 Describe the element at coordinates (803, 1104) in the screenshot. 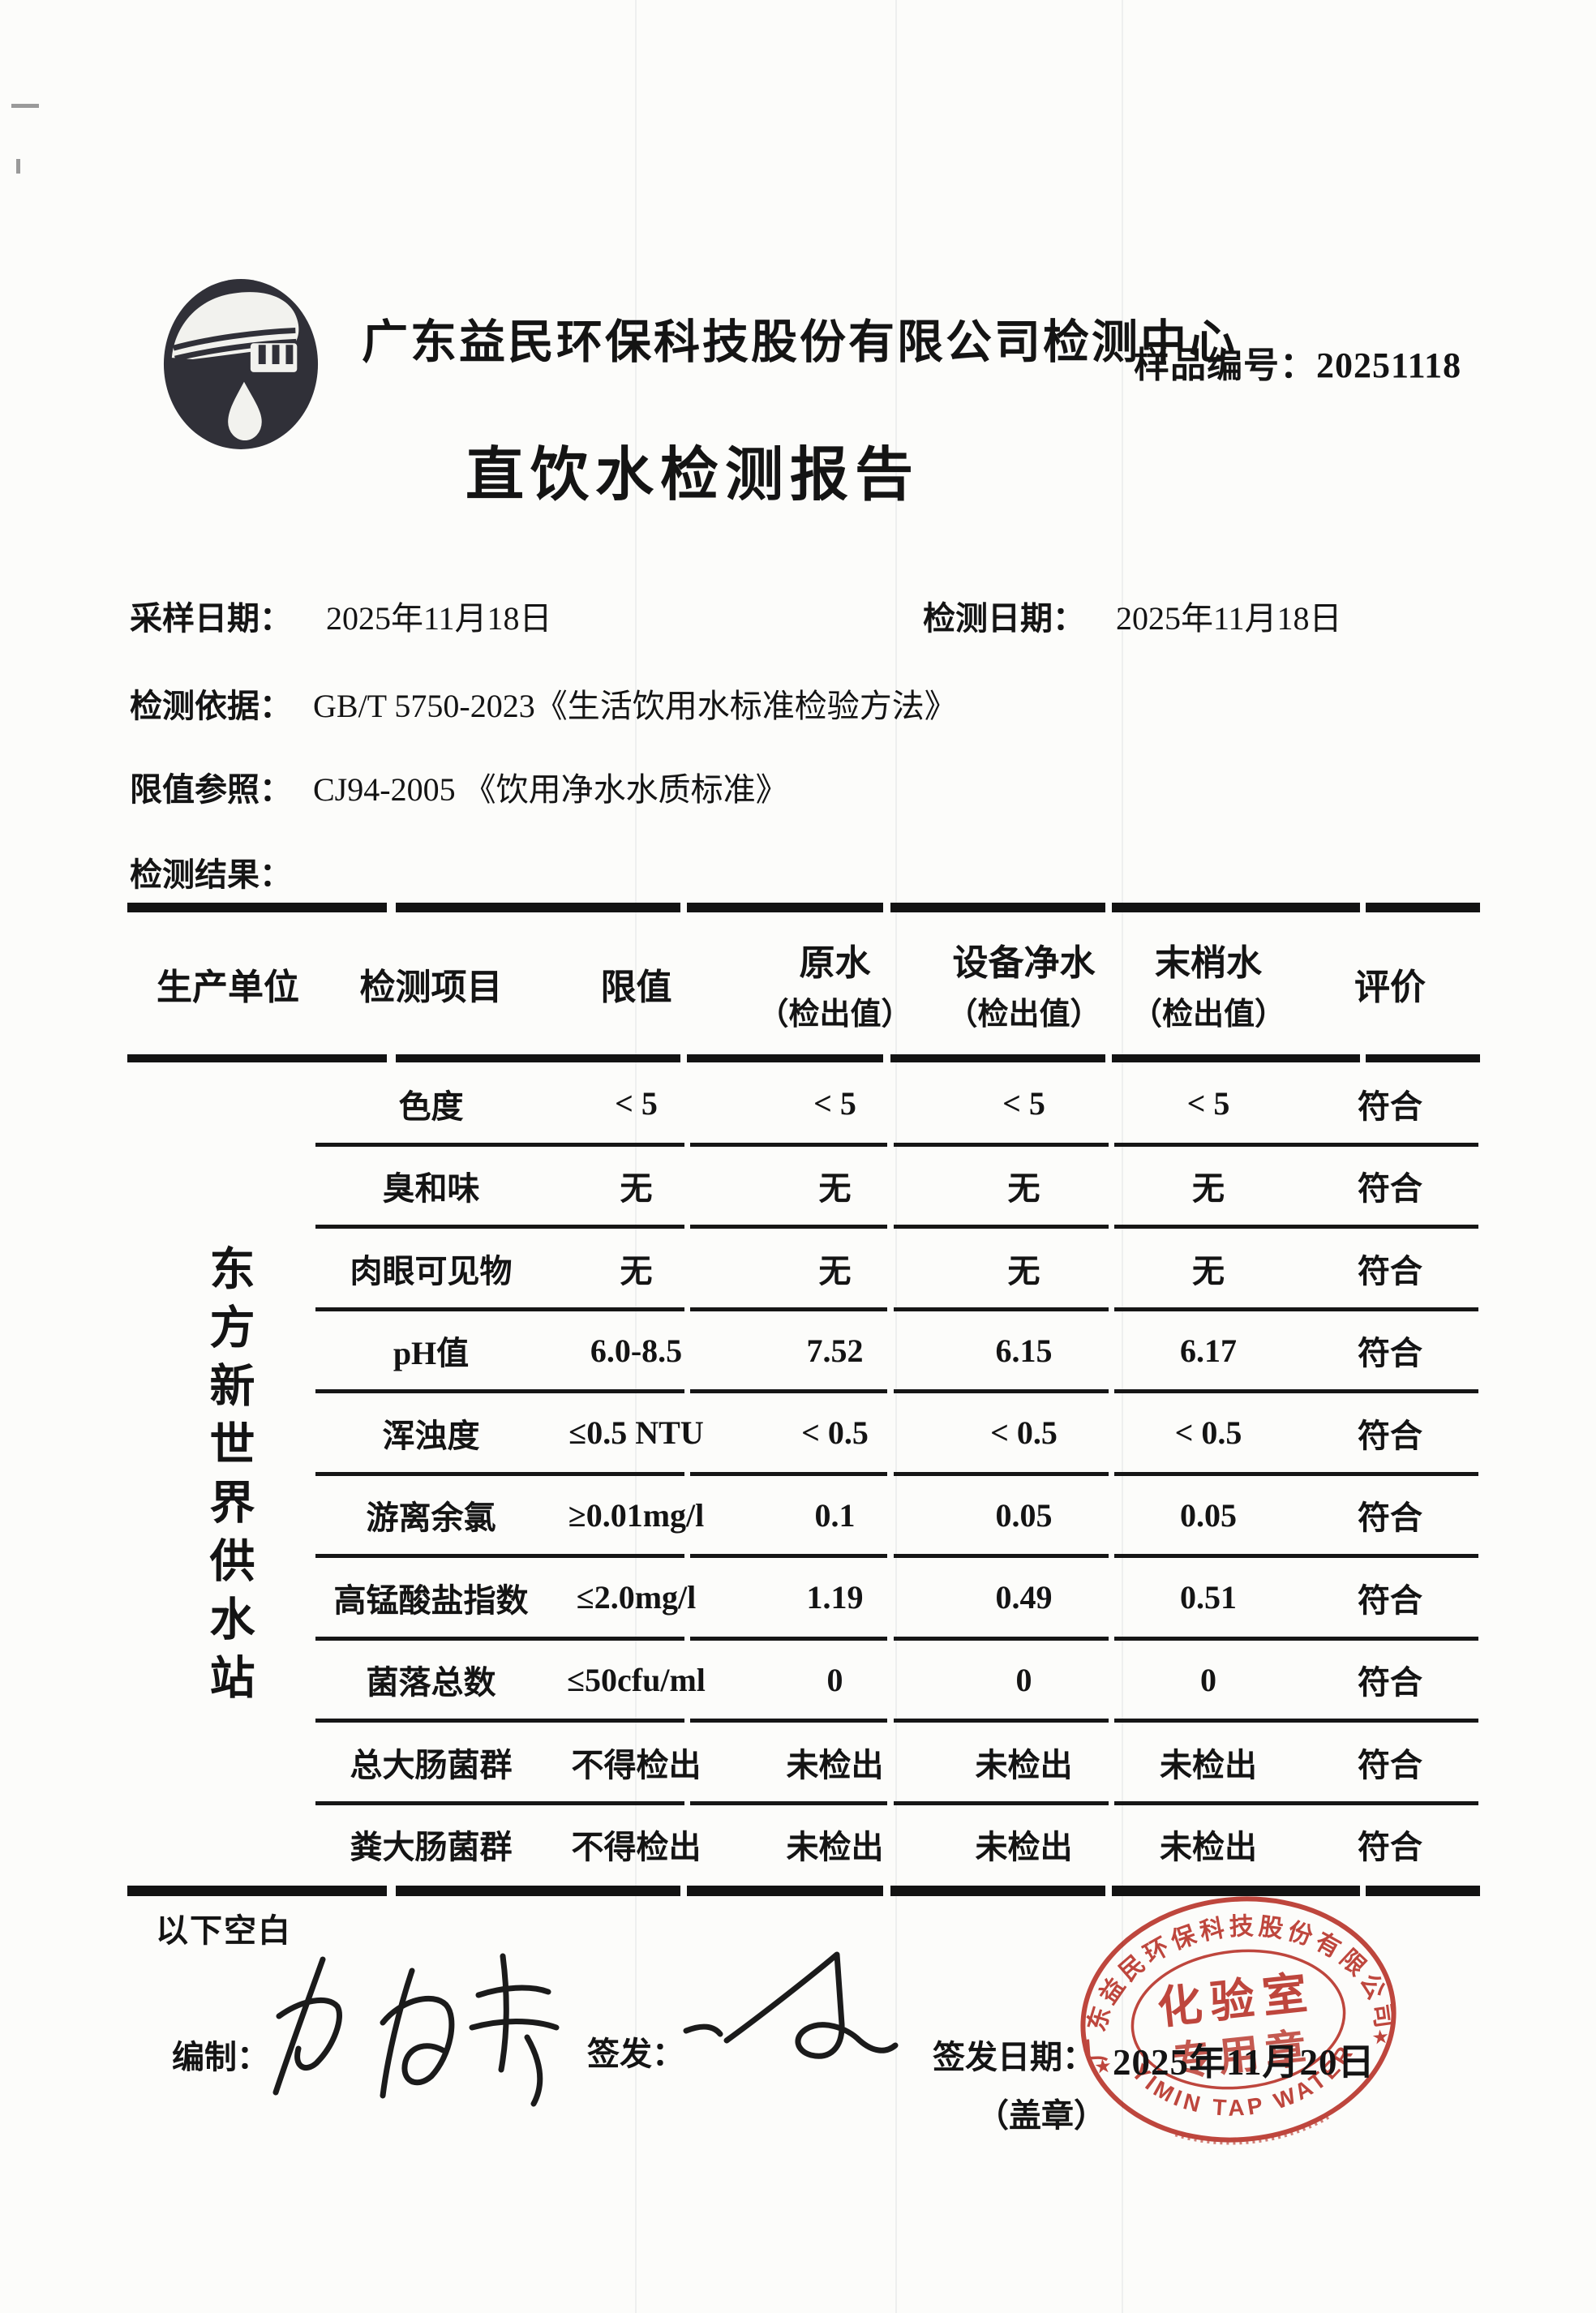

I see `table-row: 色度 < 5 < 5 < 5 < 5 符合` at that location.